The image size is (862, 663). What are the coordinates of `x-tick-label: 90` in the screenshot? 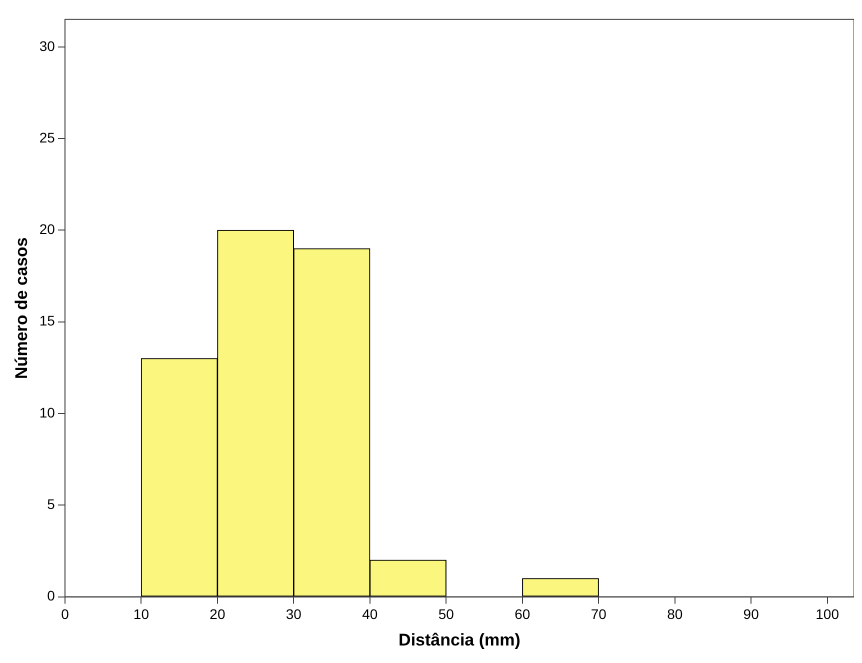 It's located at (751, 614).